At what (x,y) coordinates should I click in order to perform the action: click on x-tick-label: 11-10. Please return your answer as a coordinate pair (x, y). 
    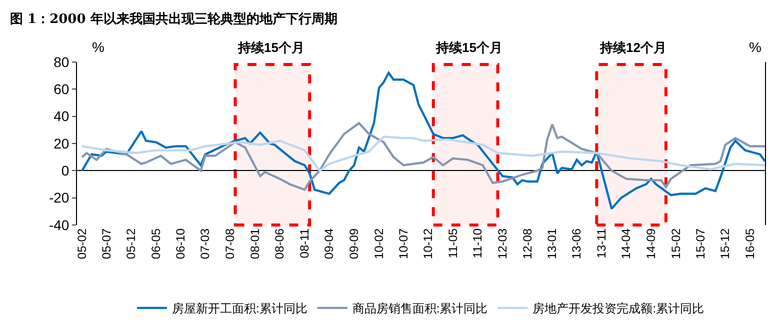
    Looking at the image, I should click on (477, 243).